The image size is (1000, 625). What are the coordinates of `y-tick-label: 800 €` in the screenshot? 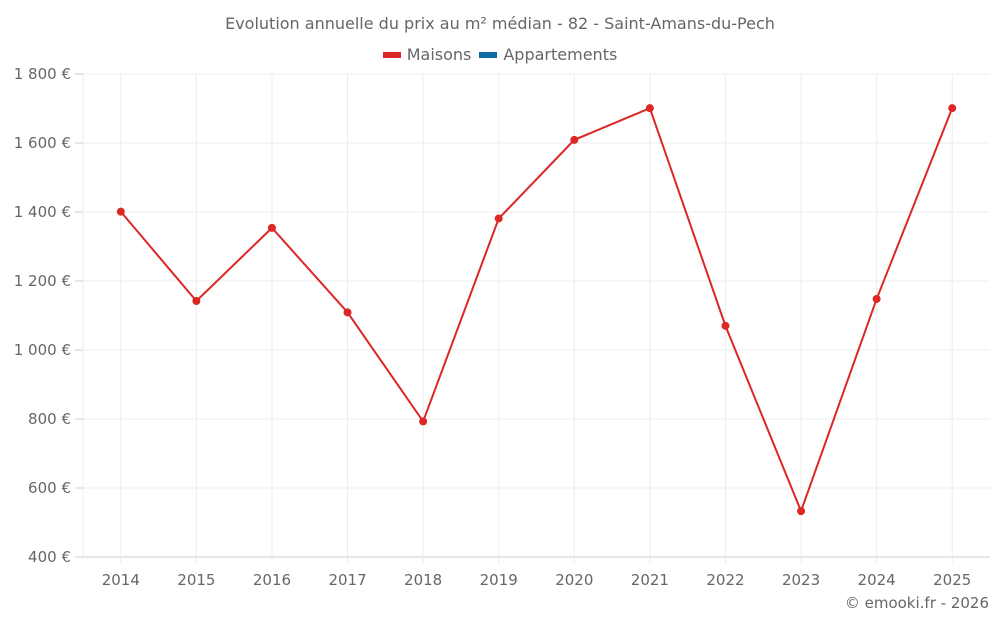 It's located at (49, 419).